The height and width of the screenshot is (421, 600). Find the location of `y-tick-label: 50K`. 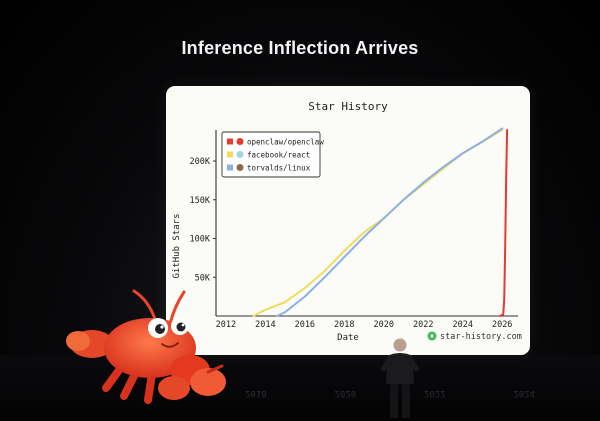

y-tick-label: 50K is located at coordinates (203, 278).